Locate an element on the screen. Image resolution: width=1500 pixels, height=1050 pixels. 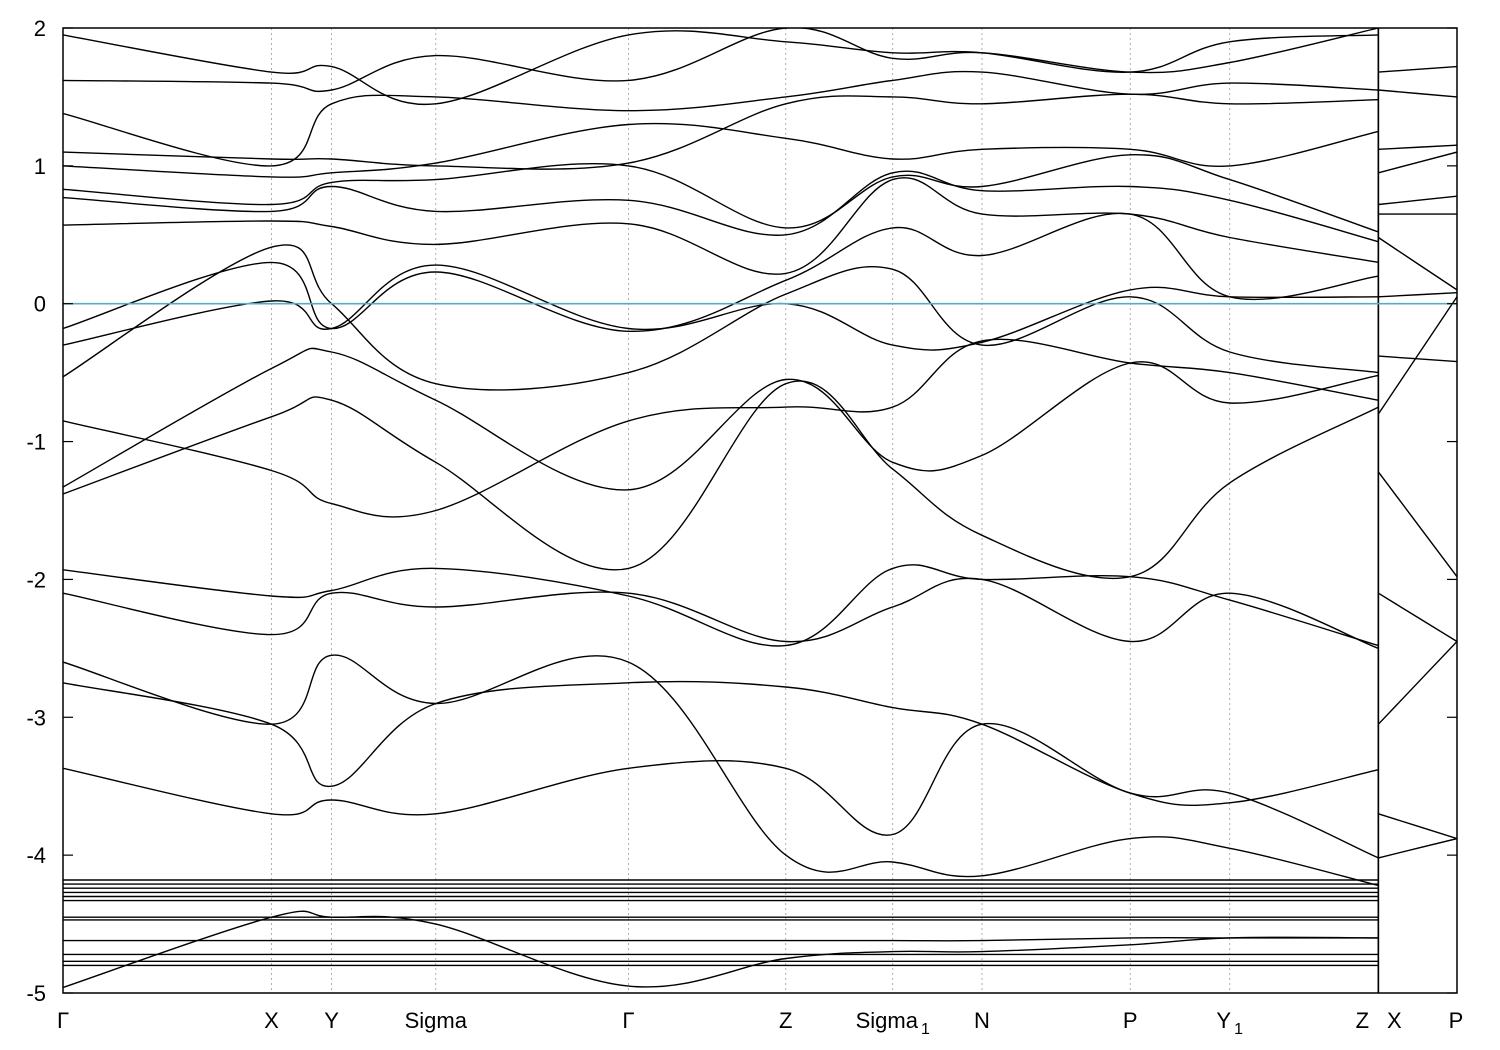
y-tick-label: -4 is located at coordinates (36, 855).